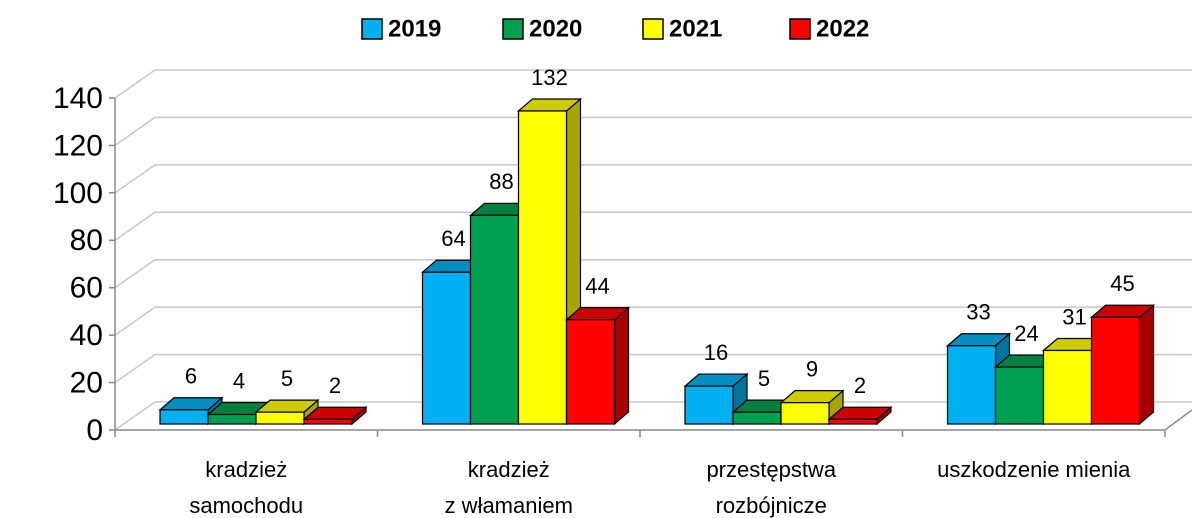  Describe the element at coordinates (414, 28) in the screenshot. I see `legend-label: 2019` at that location.